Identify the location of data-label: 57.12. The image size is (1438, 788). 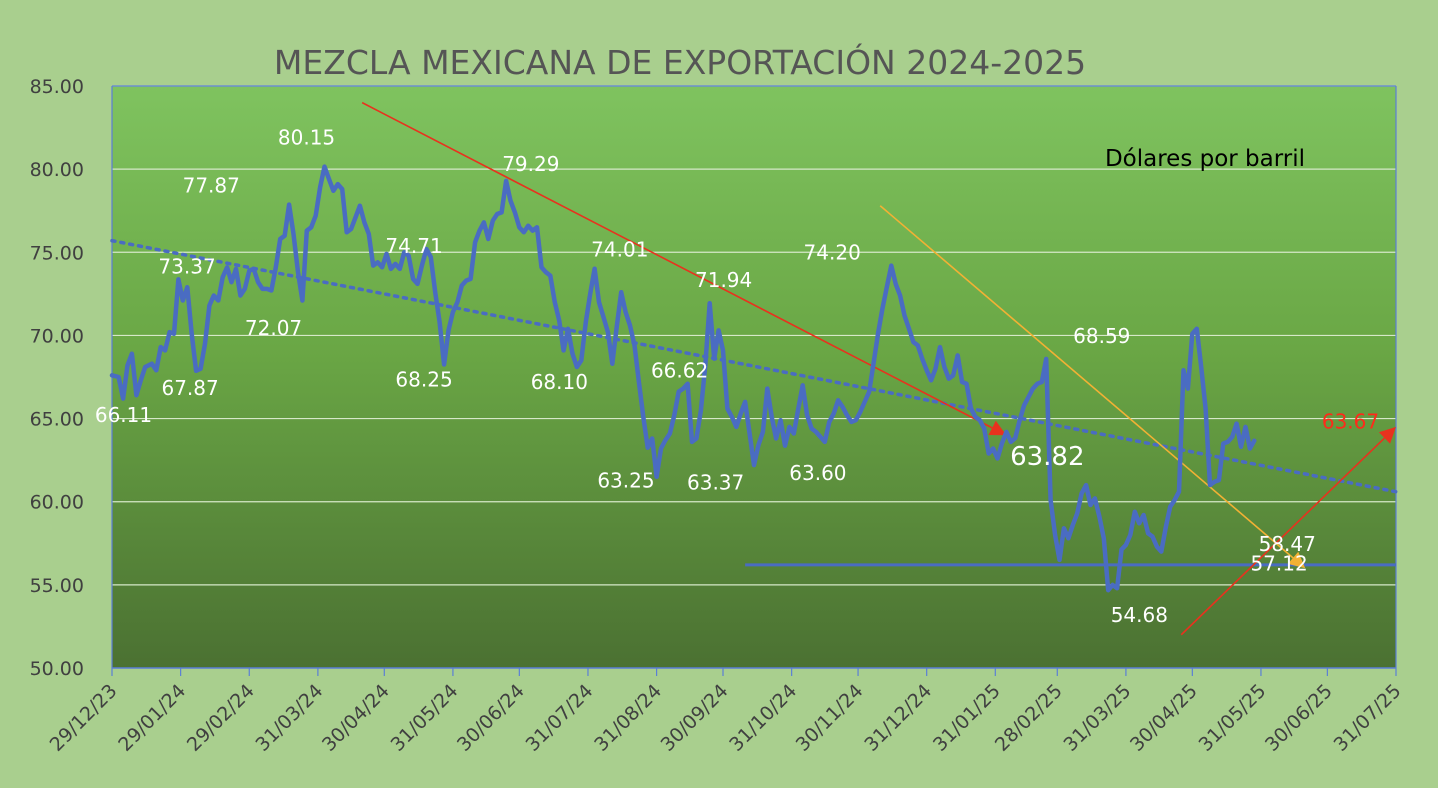
(1278, 564).